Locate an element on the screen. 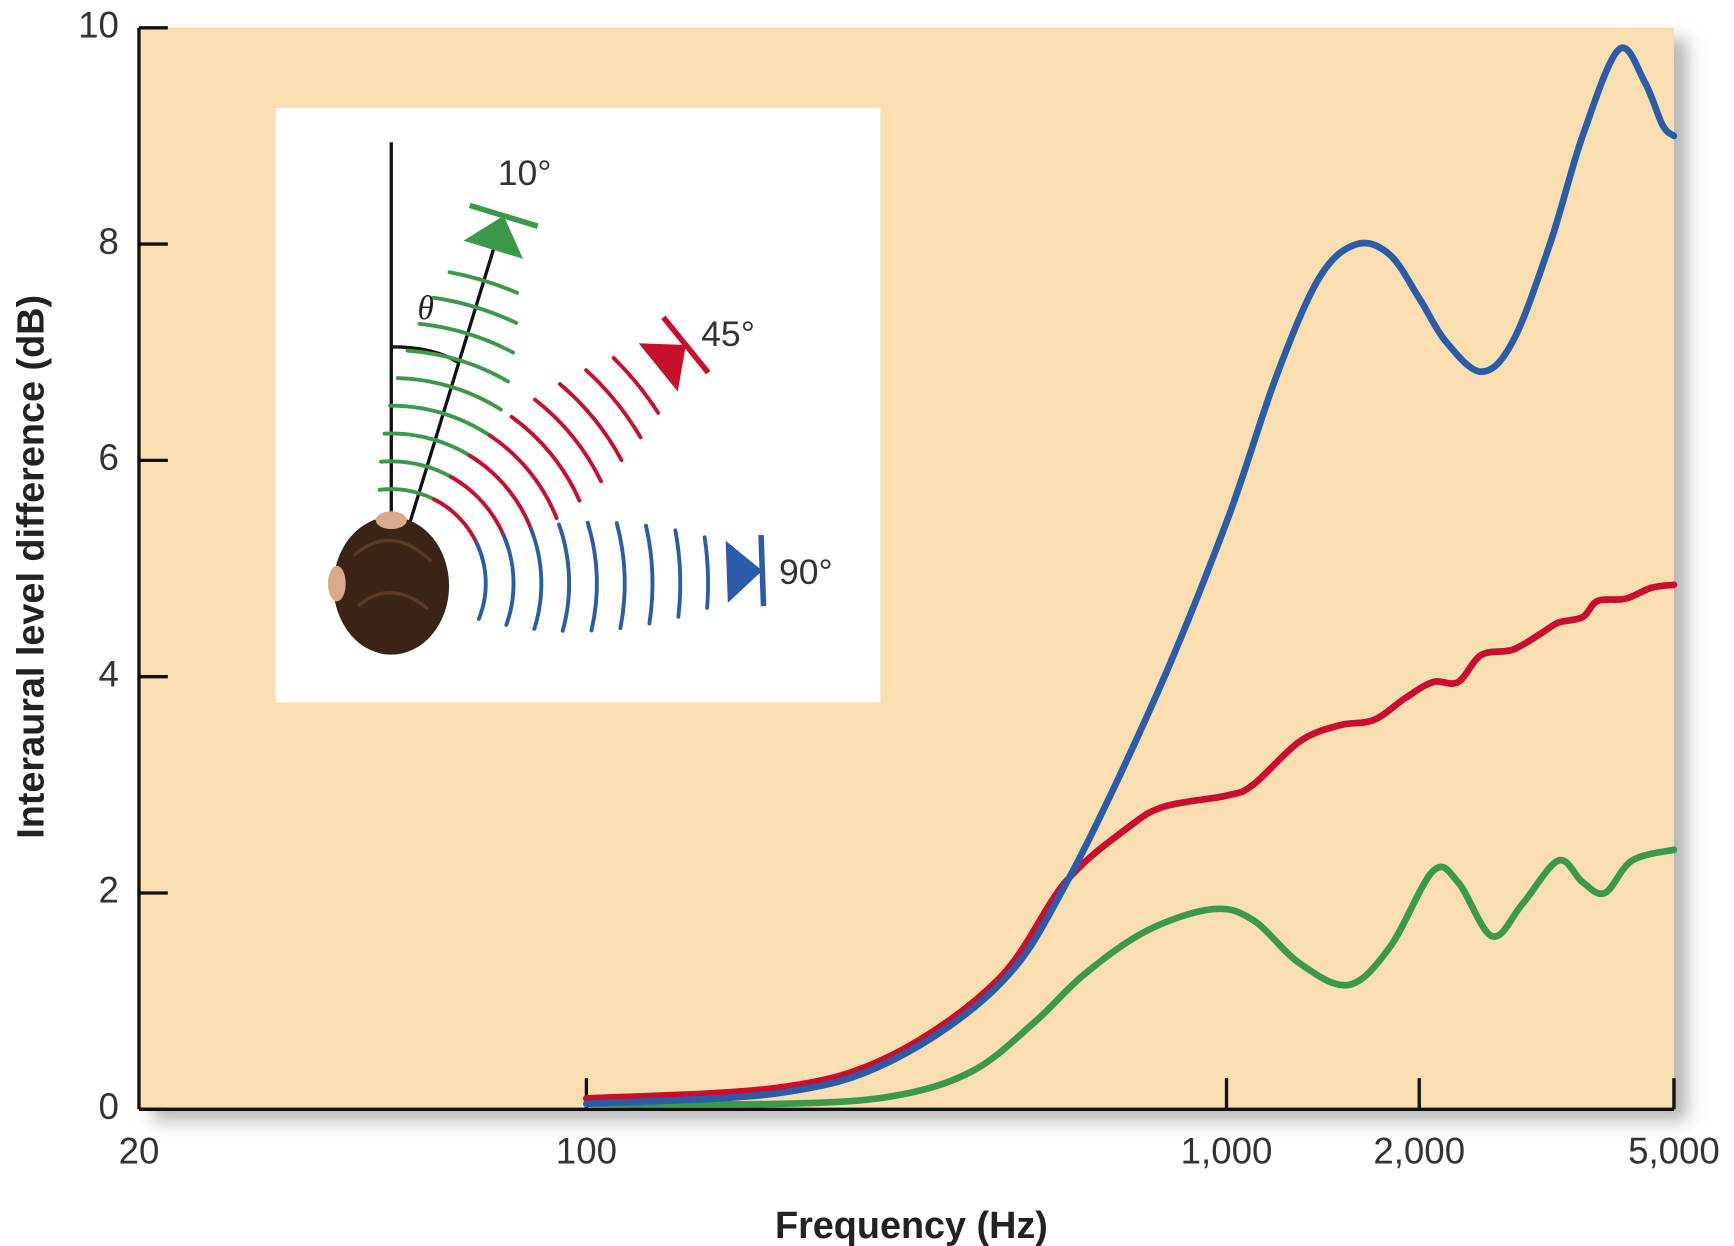 This screenshot has height=1246, width=1734. y-tick-label: 6 is located at coordinates (109, 457).